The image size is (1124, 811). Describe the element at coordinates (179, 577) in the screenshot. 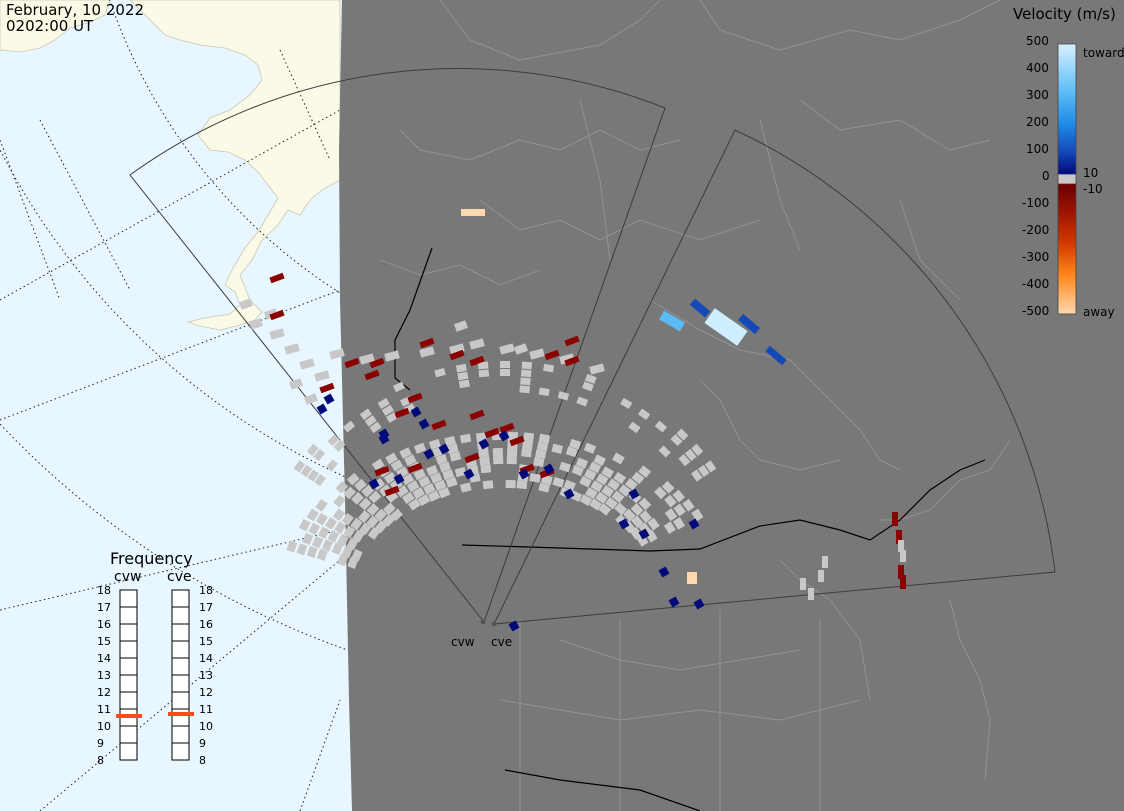

I see `frequency-label-cve: cve` at that location.